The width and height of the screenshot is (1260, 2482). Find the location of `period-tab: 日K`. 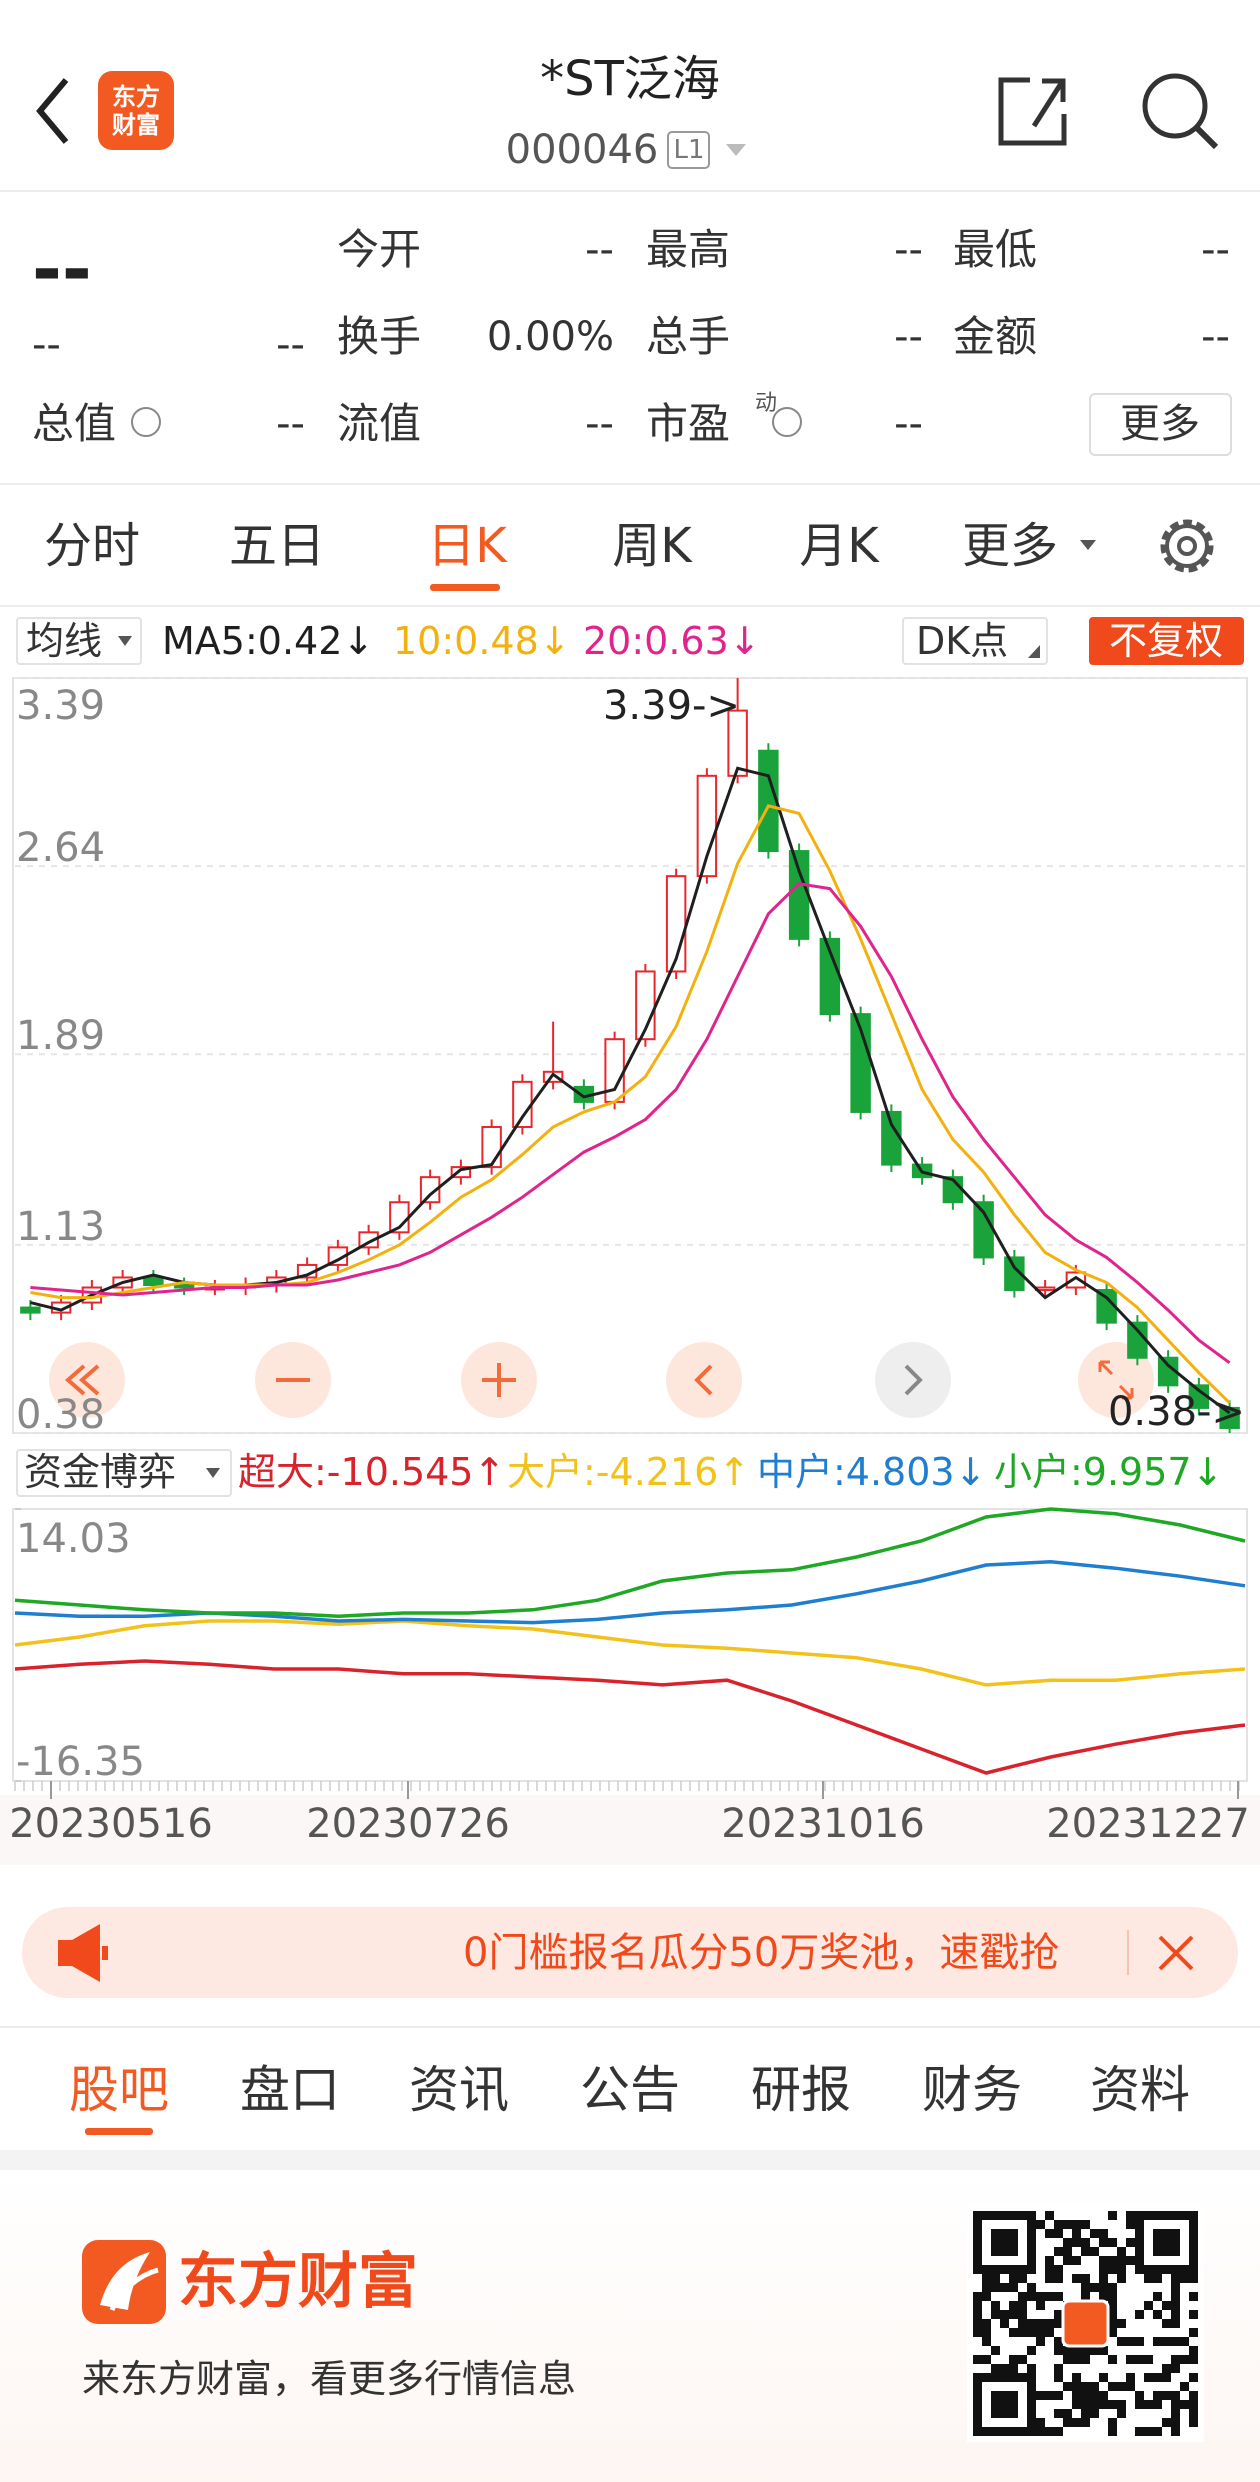

period-tab: 日K is located at coordinates (467, 546).